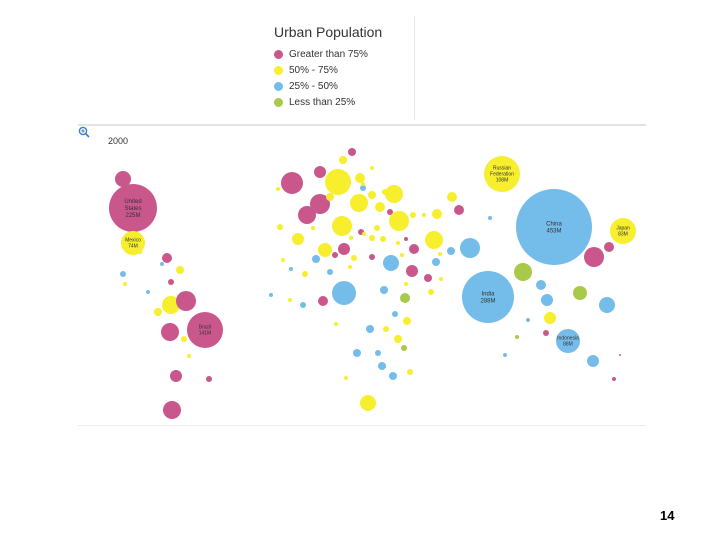  What do you see at coordinates (133, 243) in the screenshot?
I see `bubble-mexico` at bounding box center [133, 243].